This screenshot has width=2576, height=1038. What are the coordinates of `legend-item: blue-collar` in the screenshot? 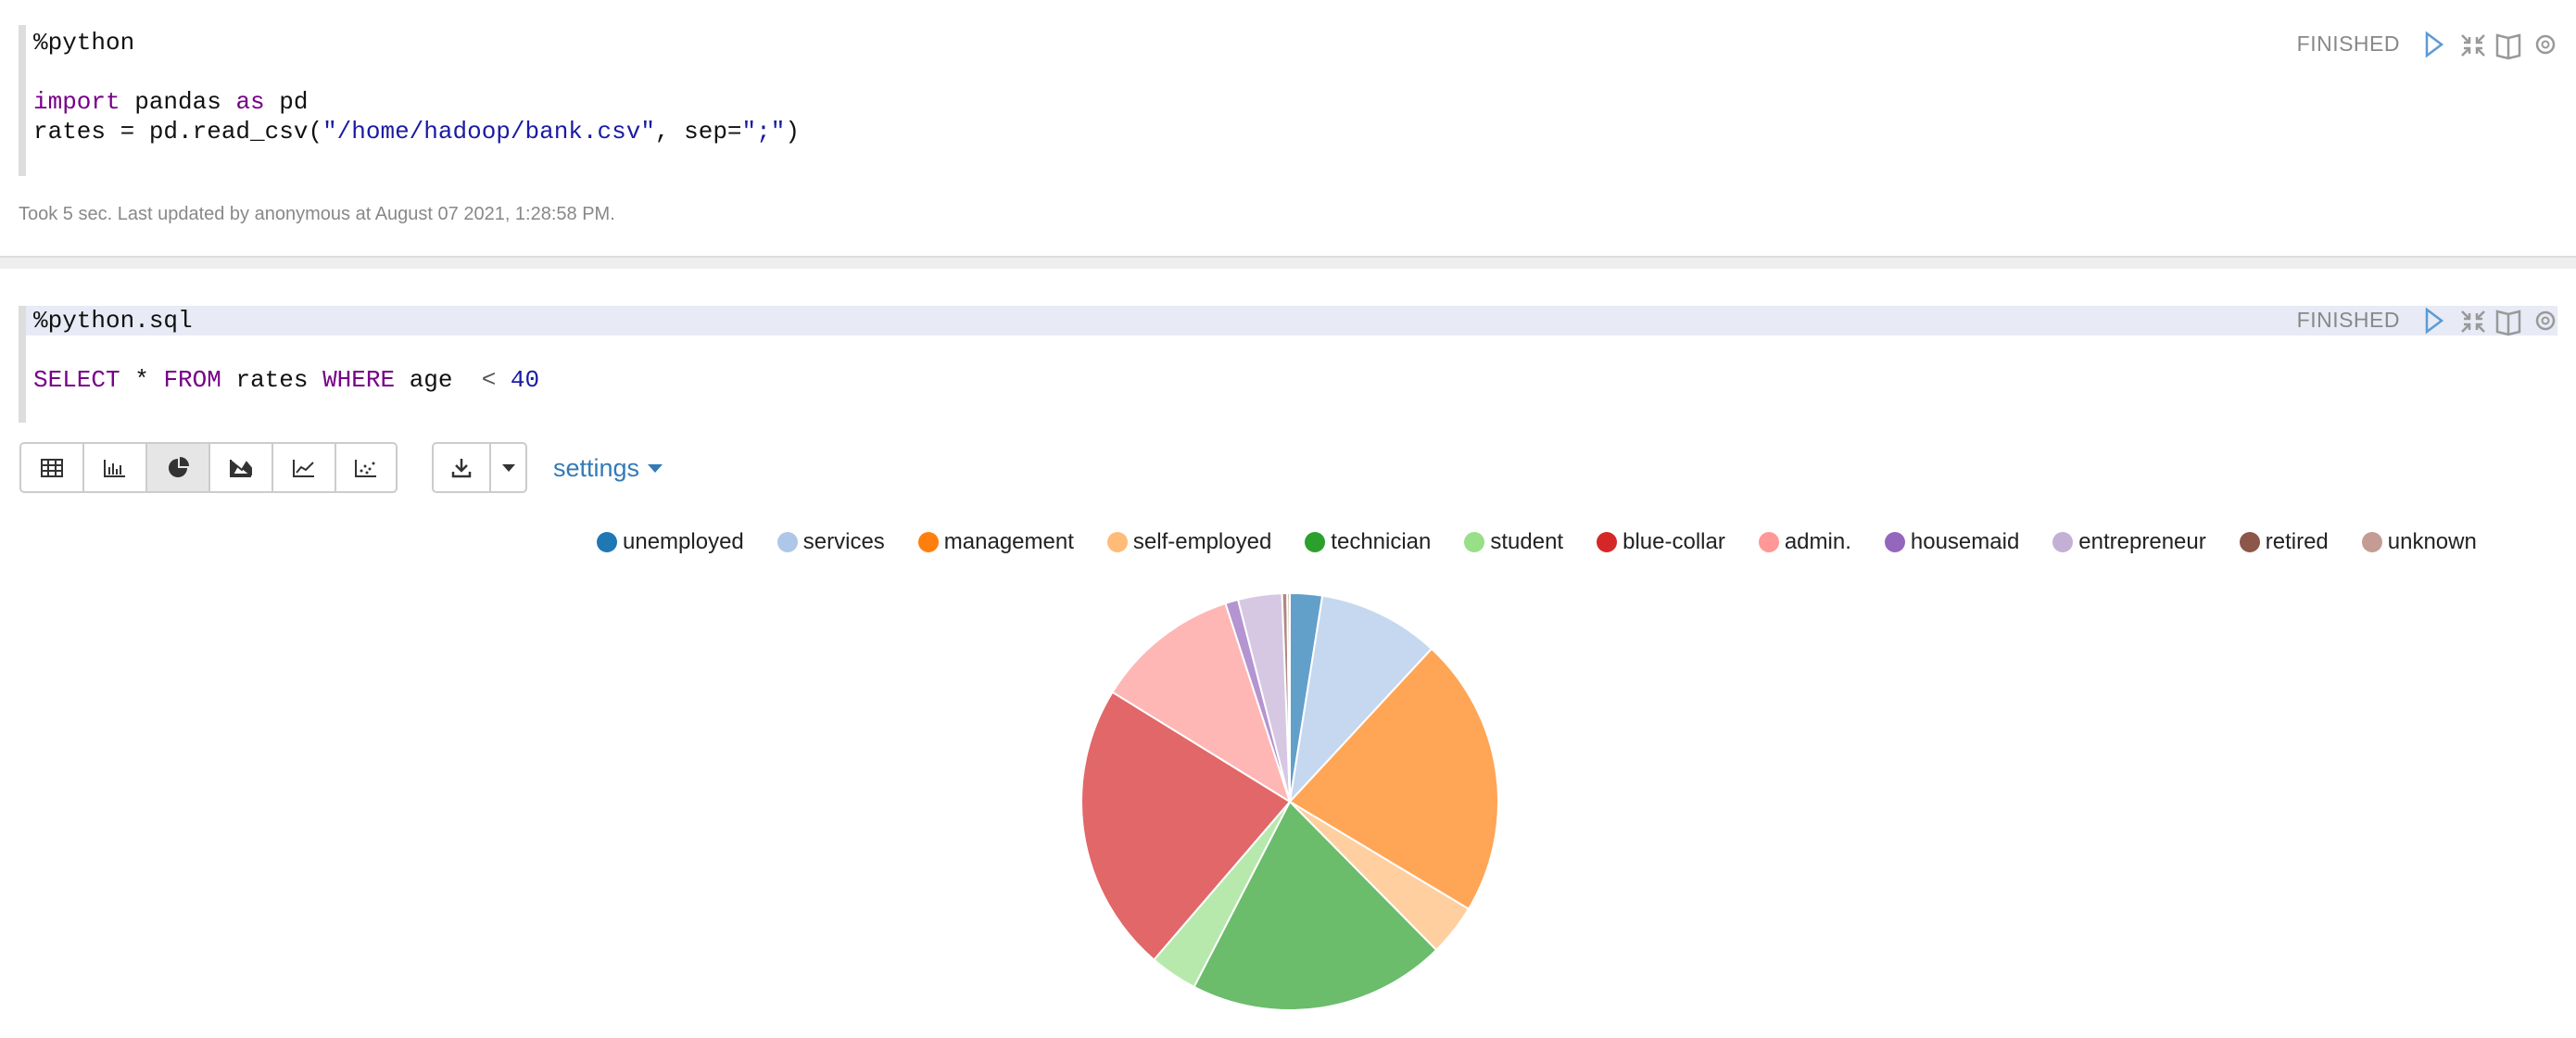 It's located at (1661, 542).